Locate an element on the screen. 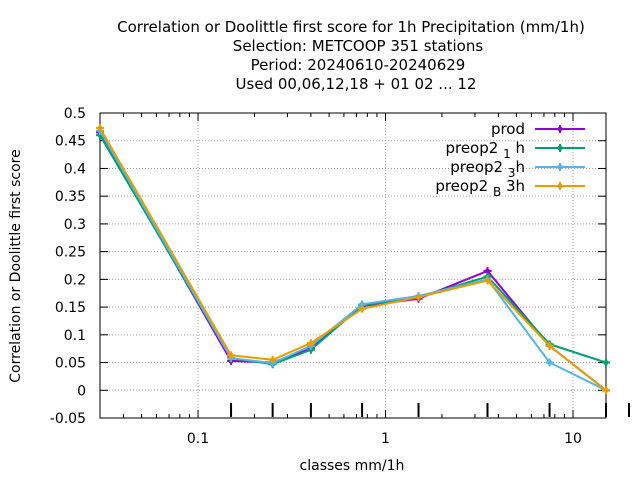 Image resolution: width=640 pixels, height=480 pixels. legend-entry-2: preop2 3h is located at coordinates (517, 169).